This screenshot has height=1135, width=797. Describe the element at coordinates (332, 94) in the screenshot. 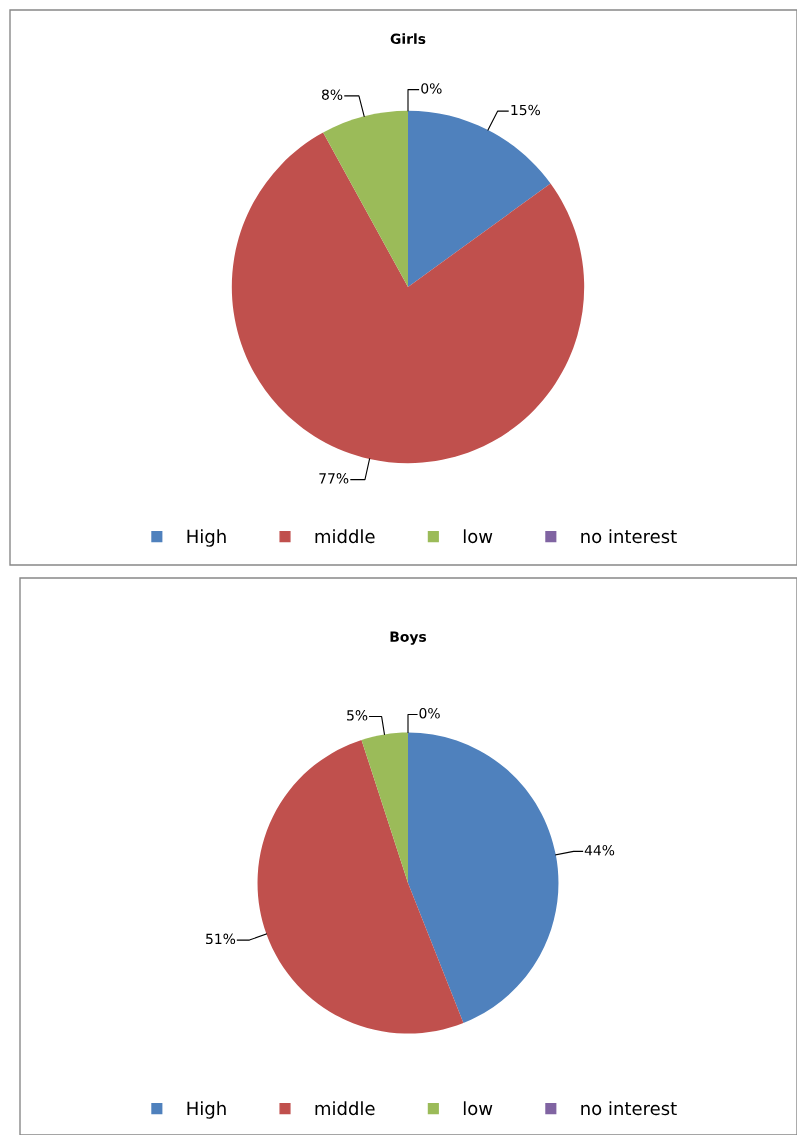

I see `data-label: 8%` at that location.